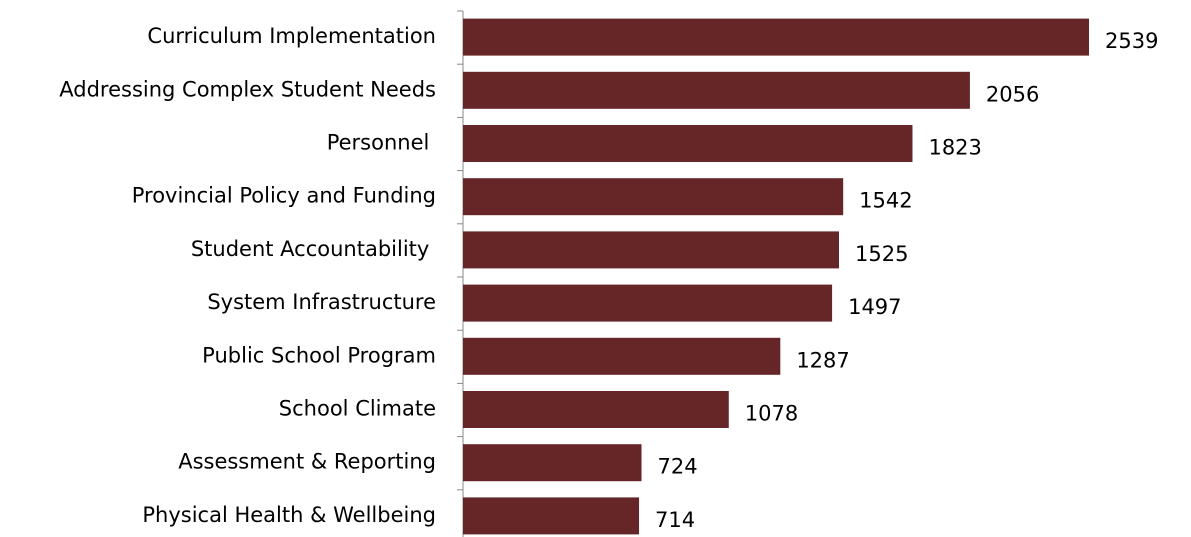 The height and width of the screenshot is (537, 1191). Describe the element at coordinates (289, 515) in the screenshot. I see `category-label: Physical Health & Wellbeing` at that location.